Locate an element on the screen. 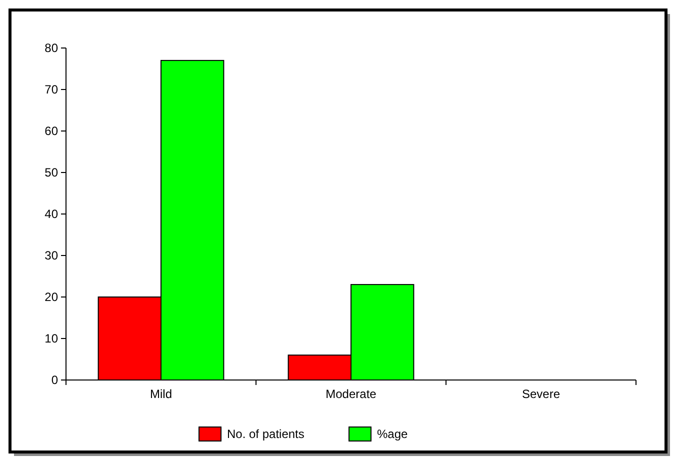  y-tick-label: 20 is located at coordinates (51, 297).